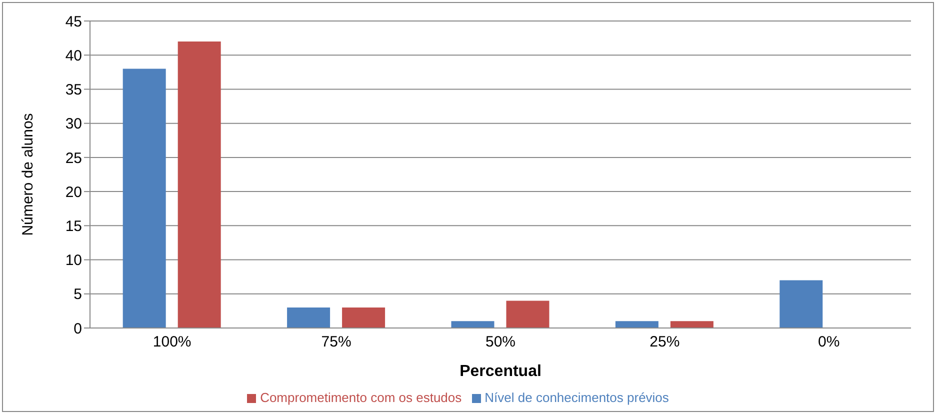 This screenshot has height=417, width=941. Describe the element at coordinates (336, 342) in the screenshot. I see `x-tick-label: 75%` at that location.